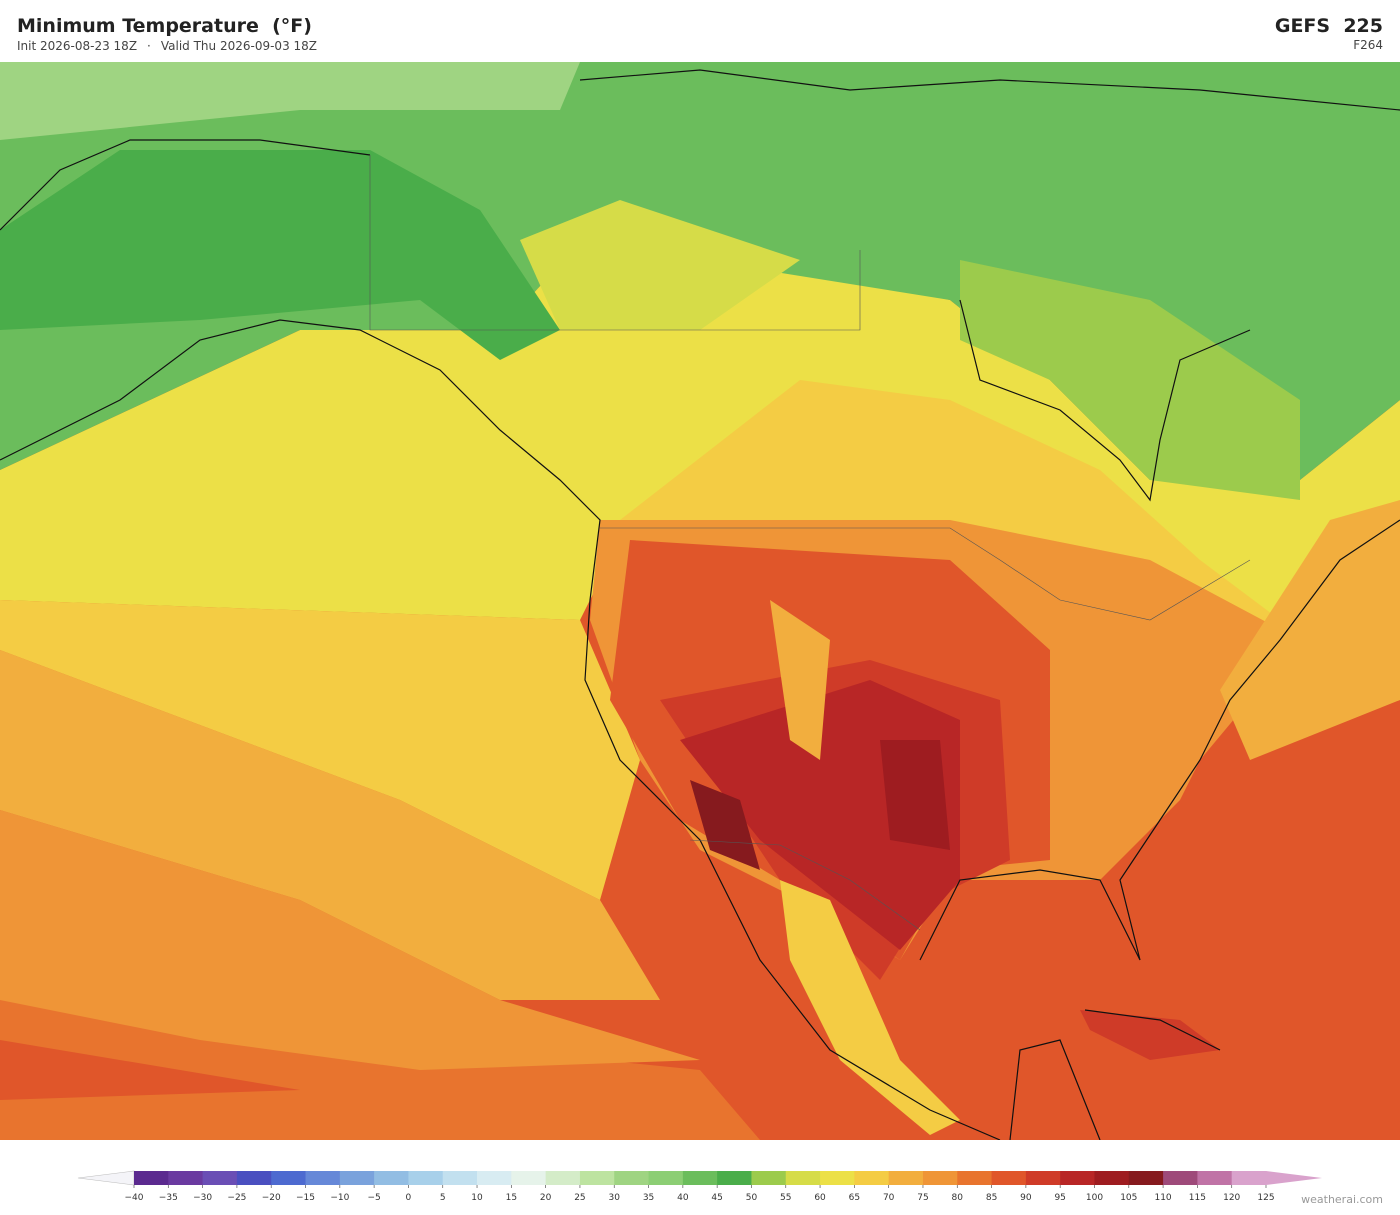 The image size is (1400, 1215). Describe the element at coordinates (922, 1198) in the screenshot. I see `colorbar-tick-label: 75` at that location.